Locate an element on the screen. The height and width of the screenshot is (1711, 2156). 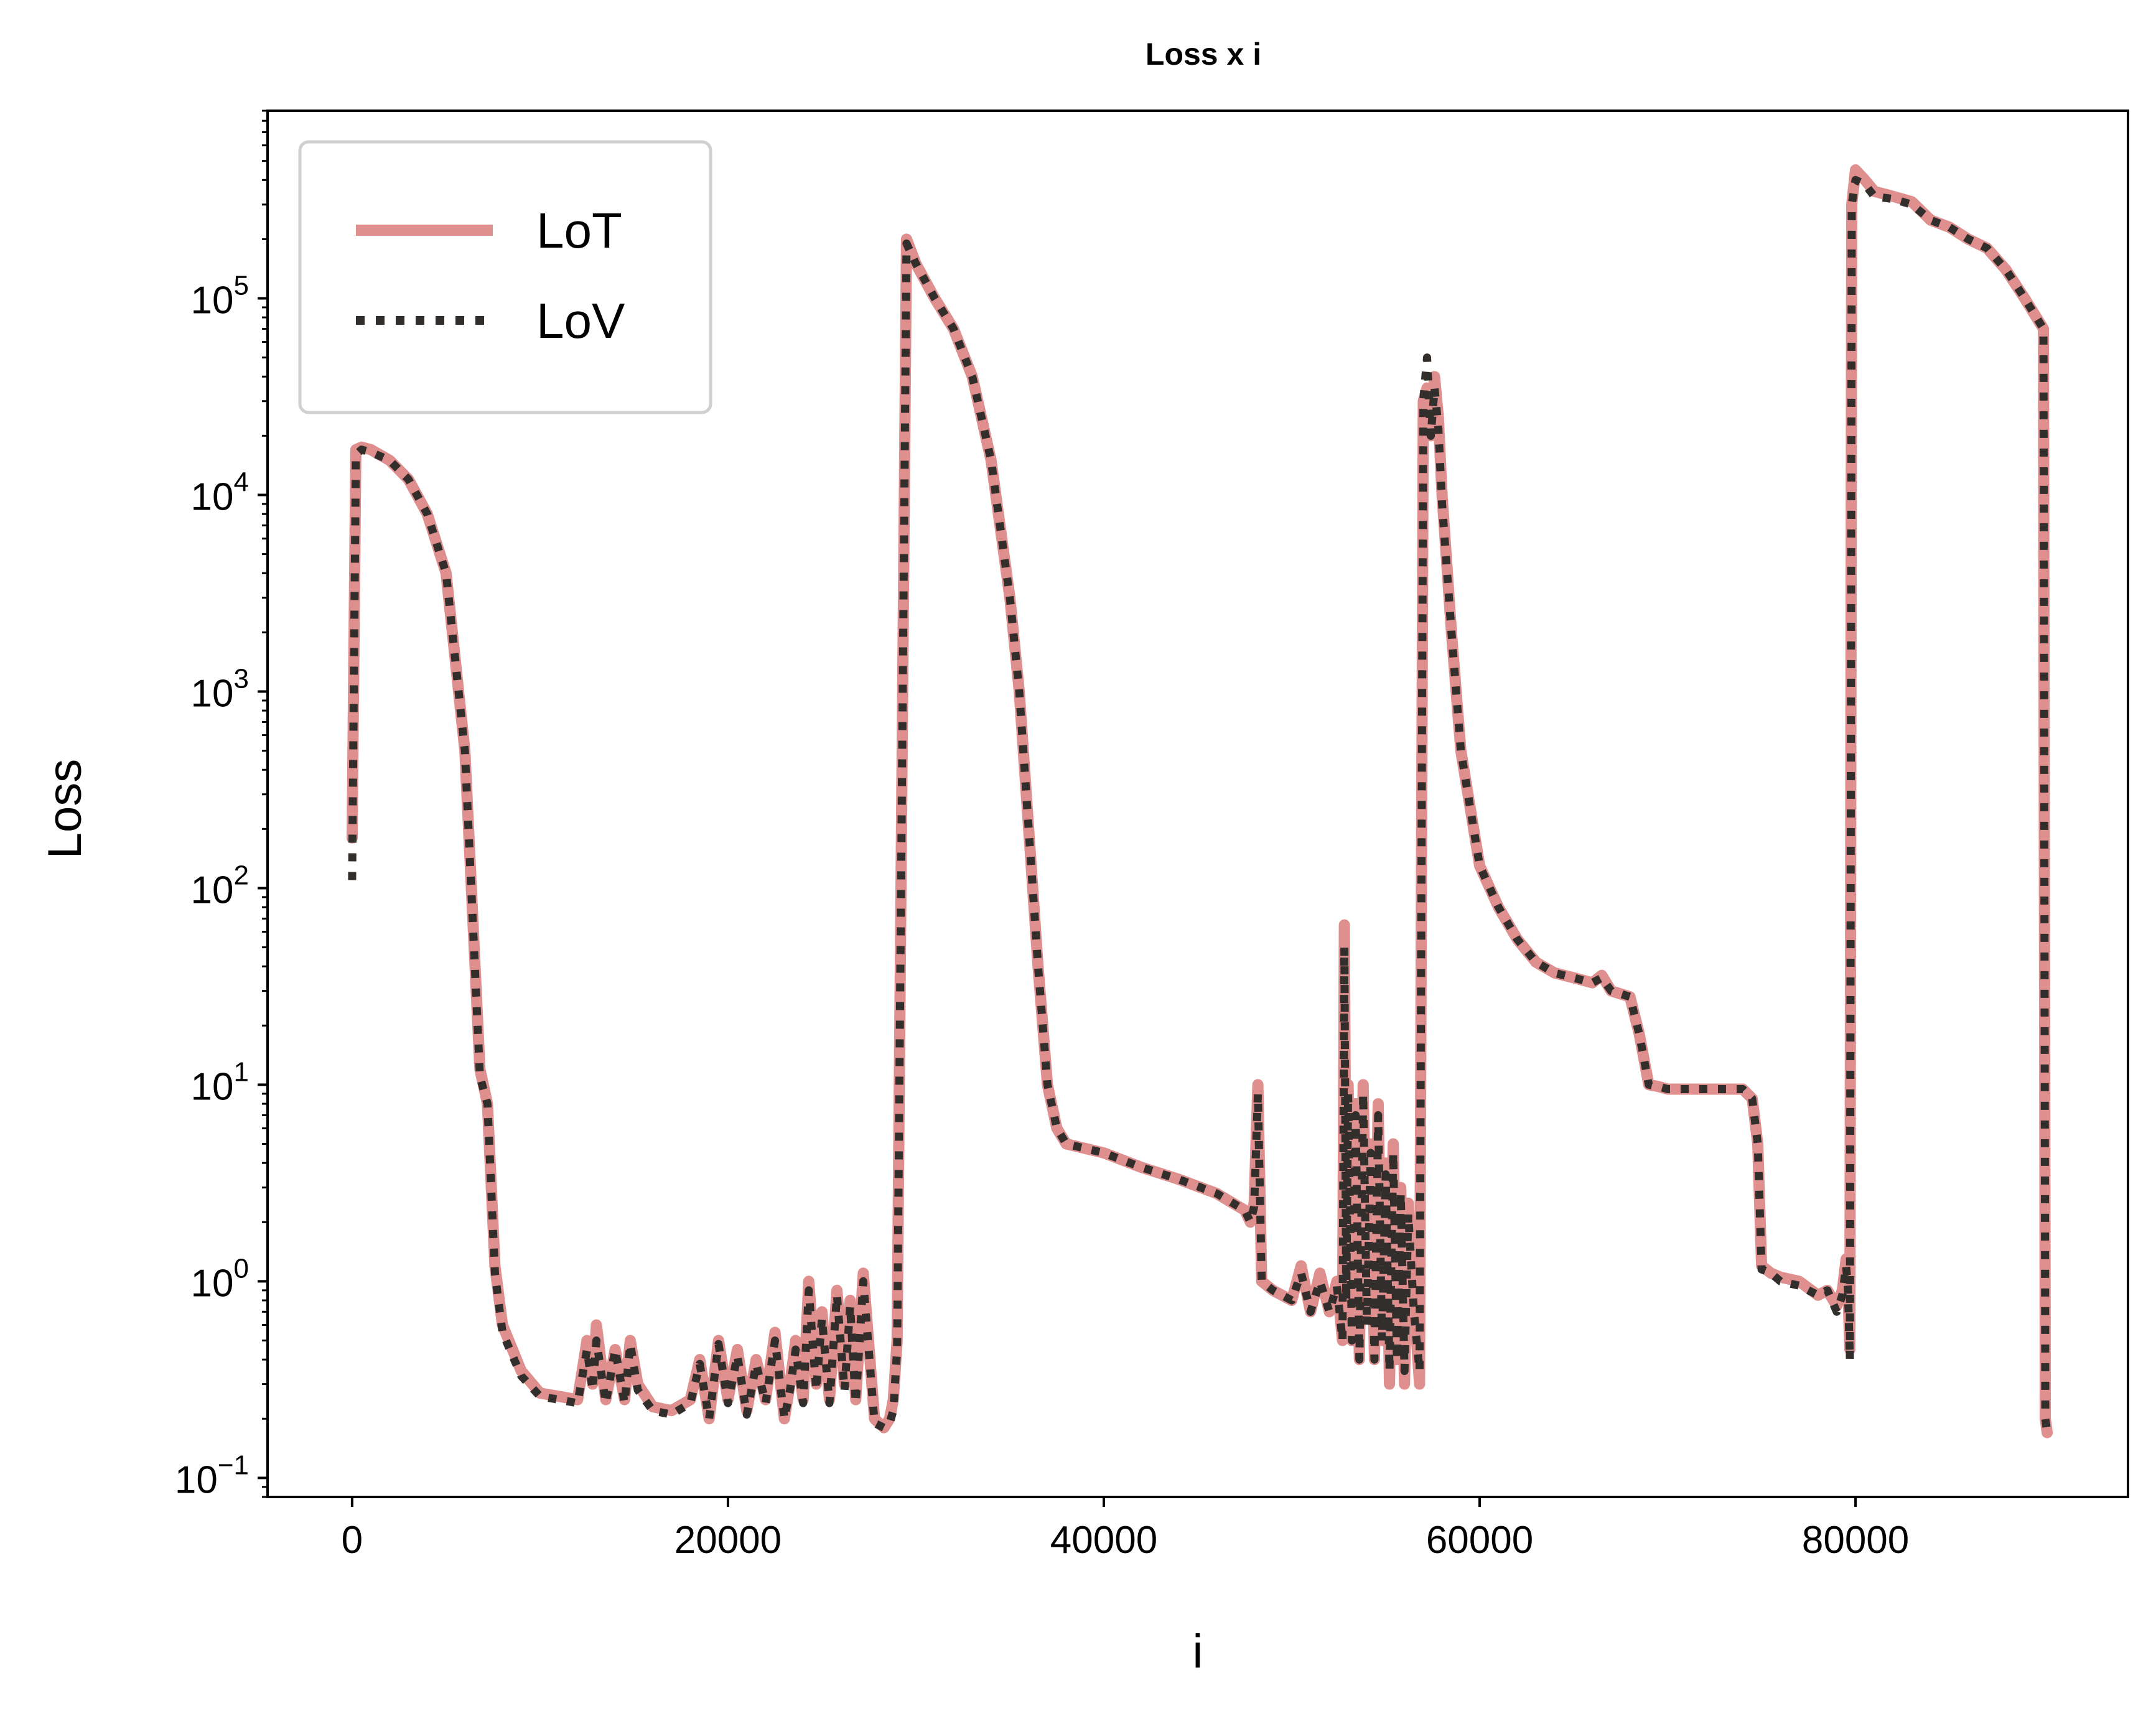
y-tick-label: 10² is located at coordinates (220, 885).